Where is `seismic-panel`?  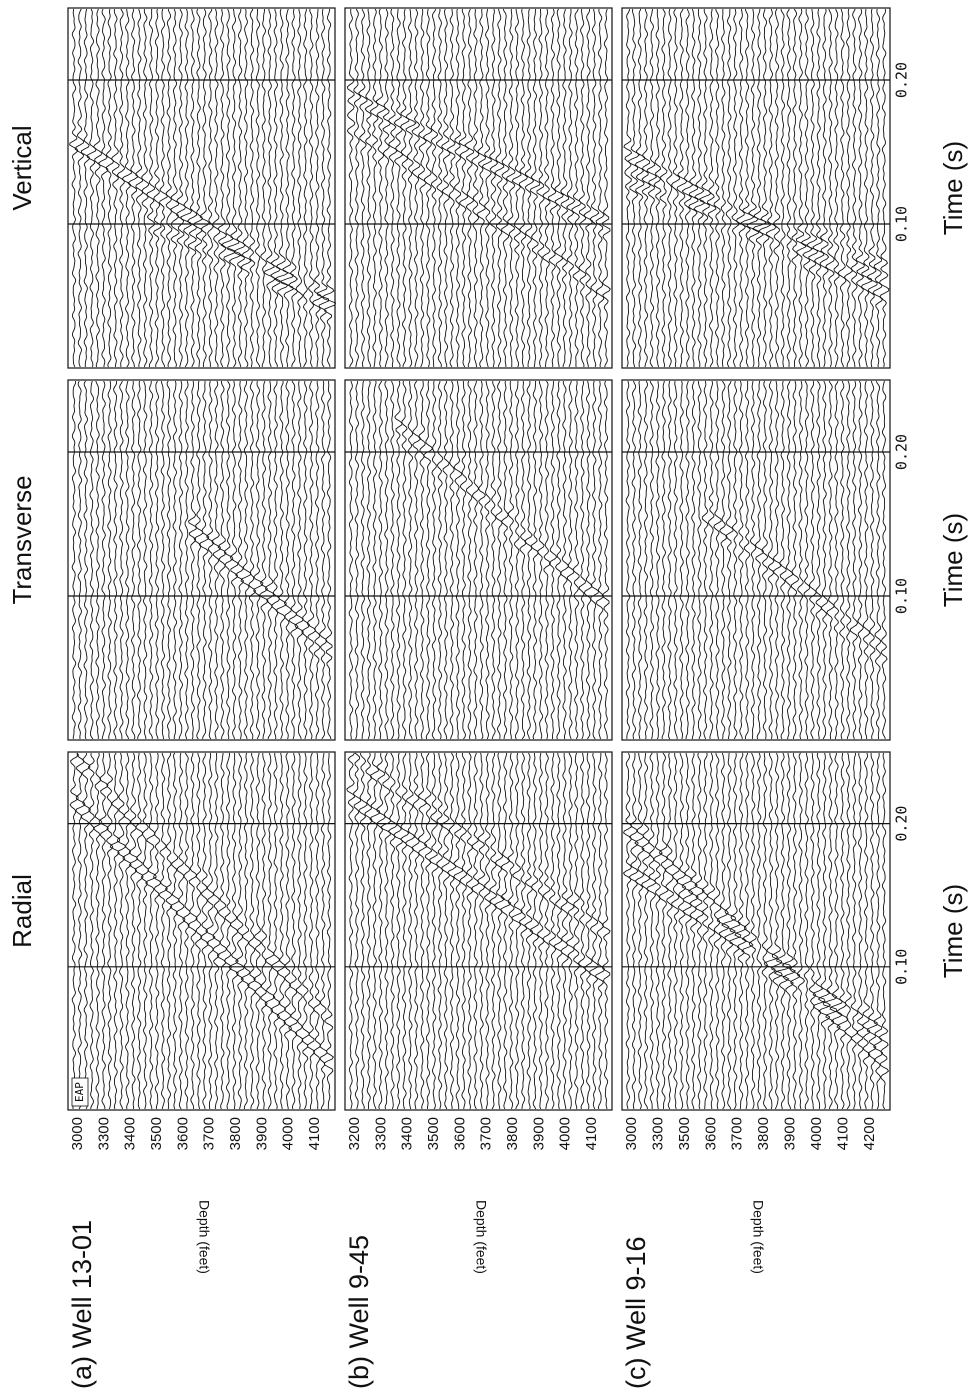
seismic-panel is located at coordinates (201, 560).